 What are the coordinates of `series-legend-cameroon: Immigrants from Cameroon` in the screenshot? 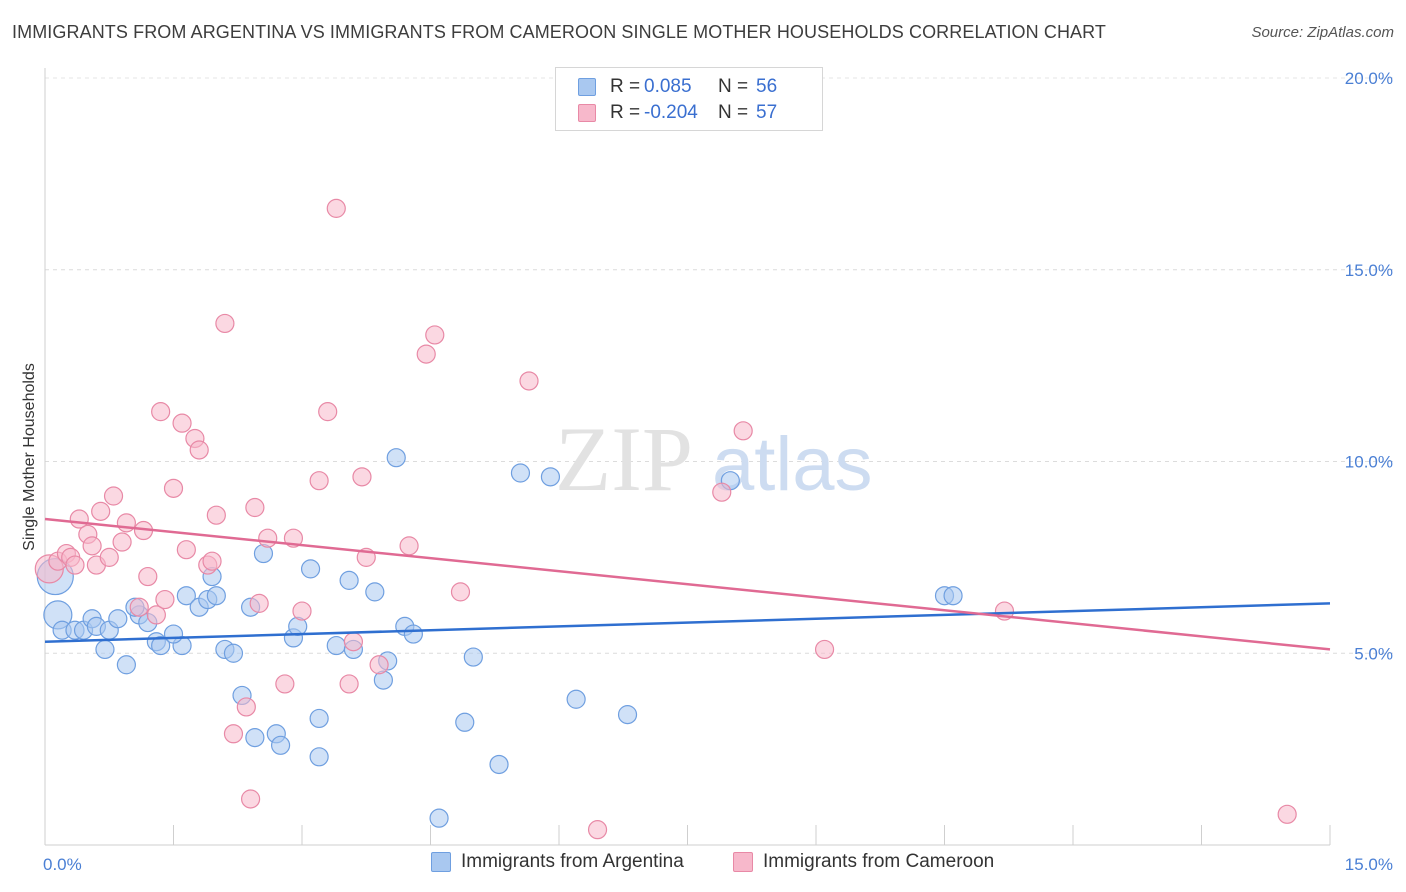 It's located at (863, 862).